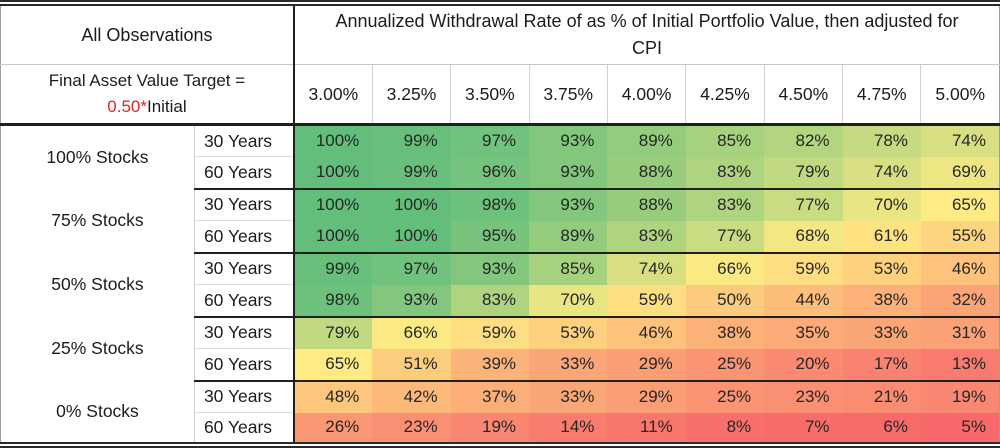  Describe the element at coordinates (332, 365) in the screenshot. I see `heatmap-cell: 65%` at that location.